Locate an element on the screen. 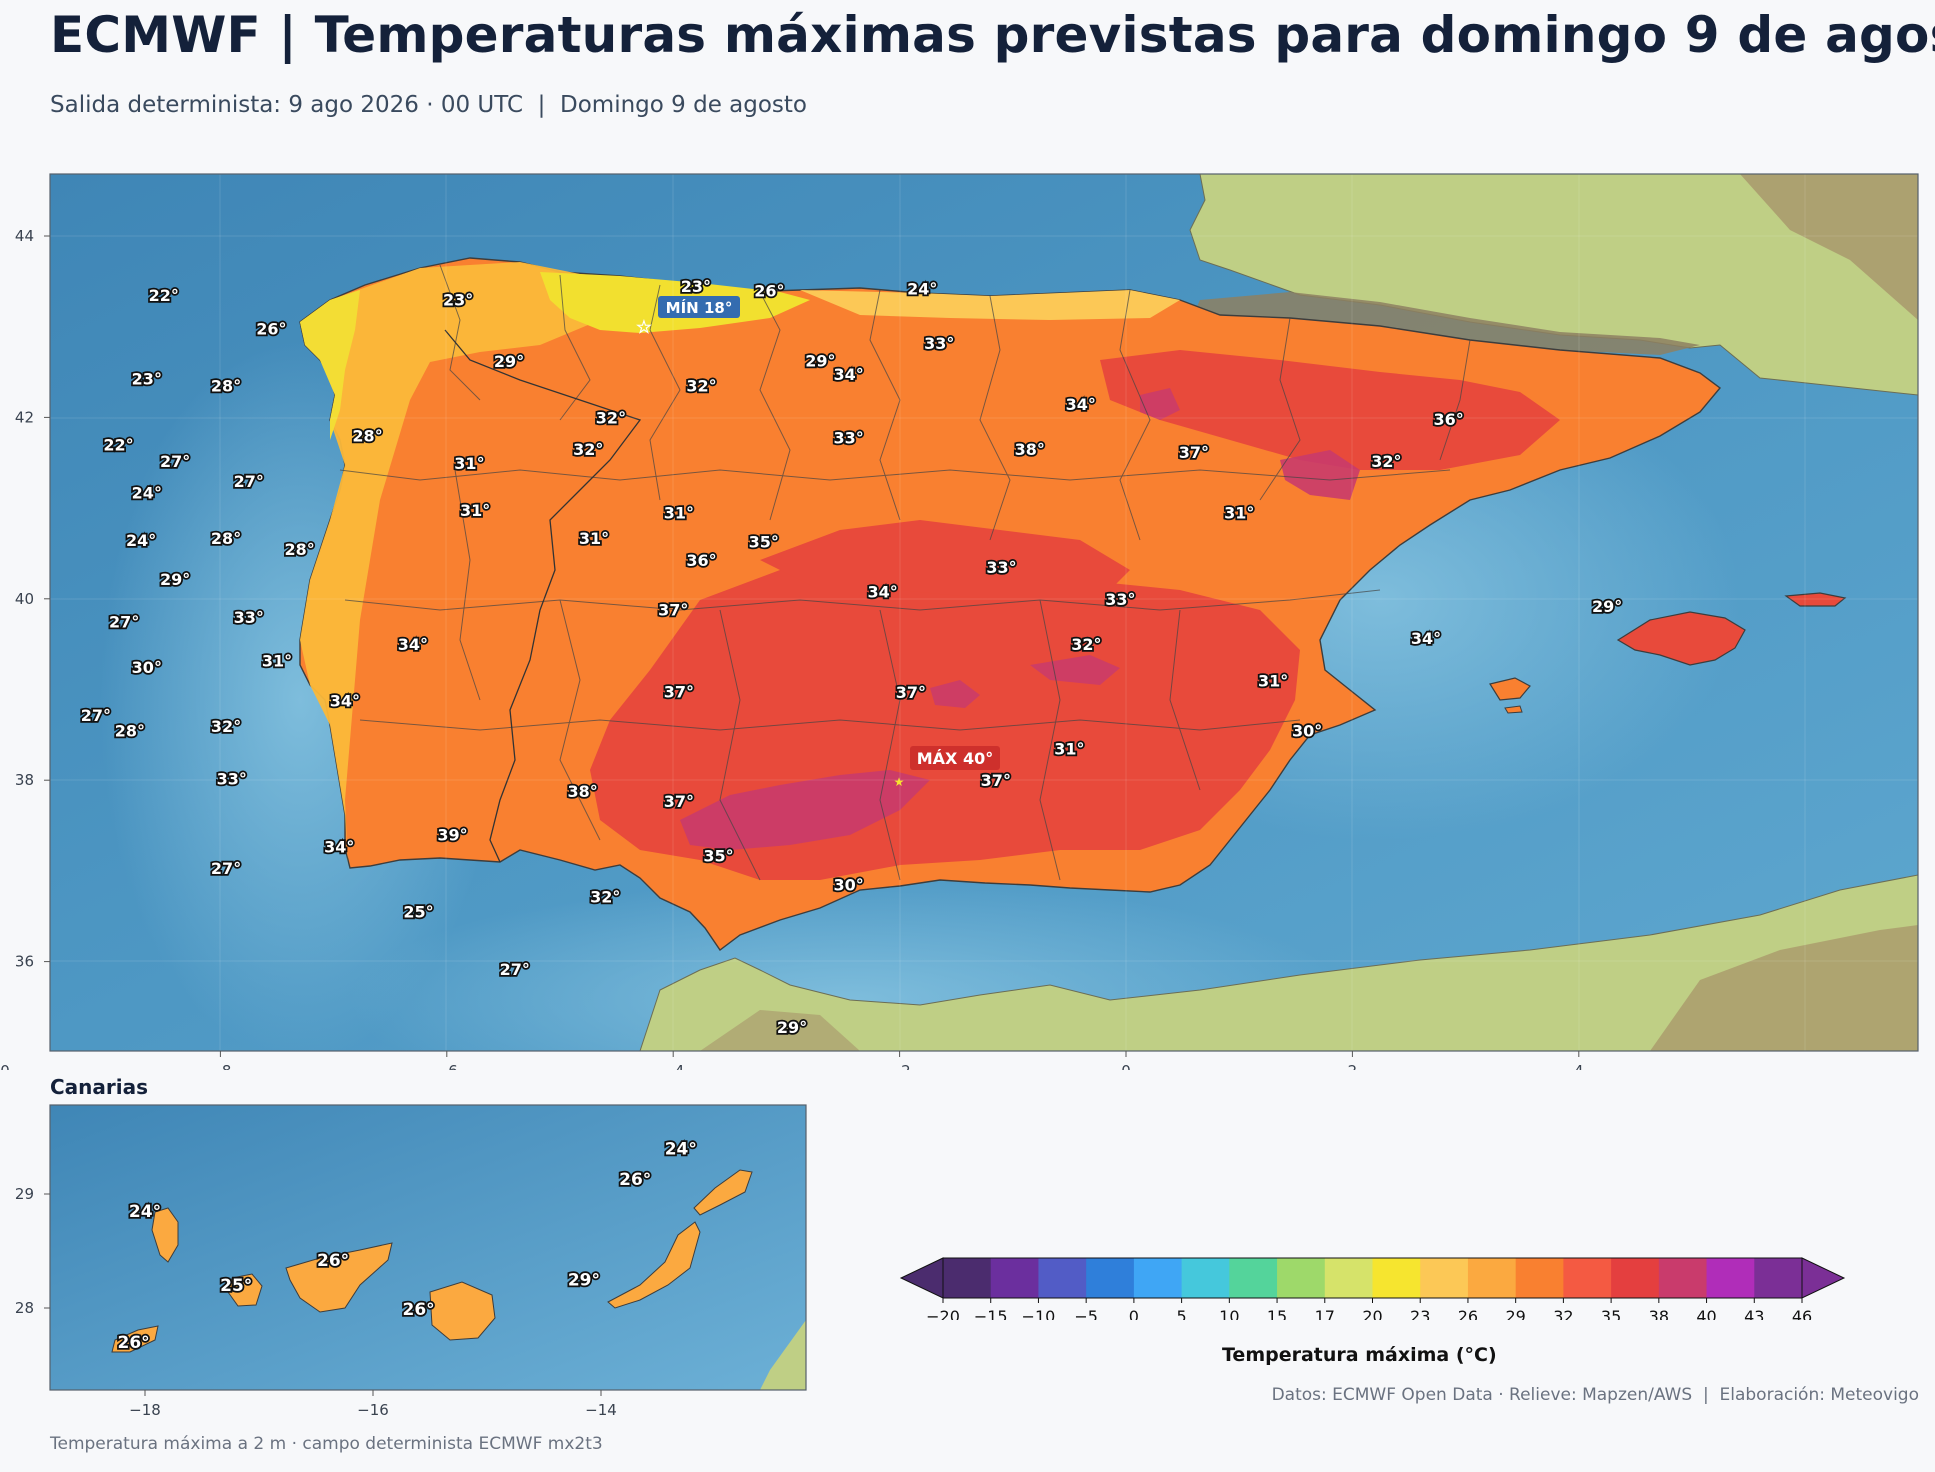  temperature-label: 36° is located at coordinates (701, 560).